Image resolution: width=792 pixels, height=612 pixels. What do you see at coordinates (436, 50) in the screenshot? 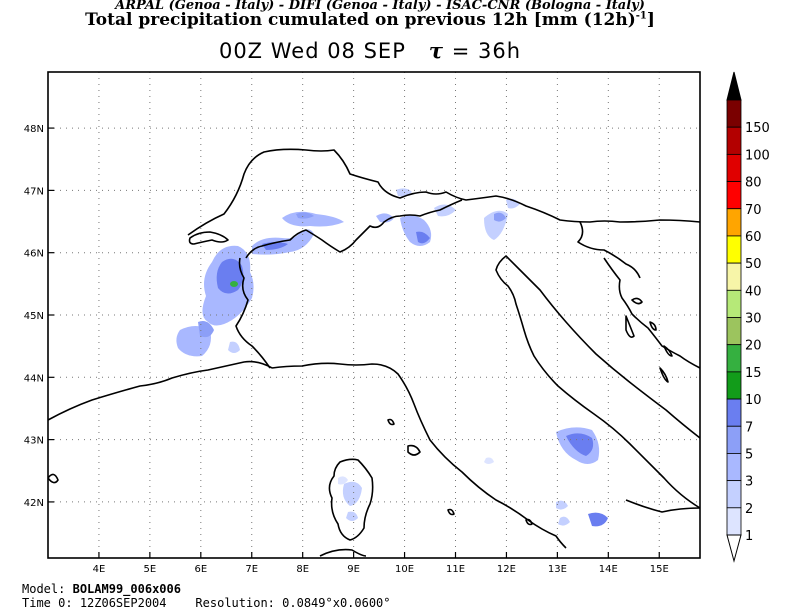
I see `tau-symbol: τ` at bounding box center [436, 50].